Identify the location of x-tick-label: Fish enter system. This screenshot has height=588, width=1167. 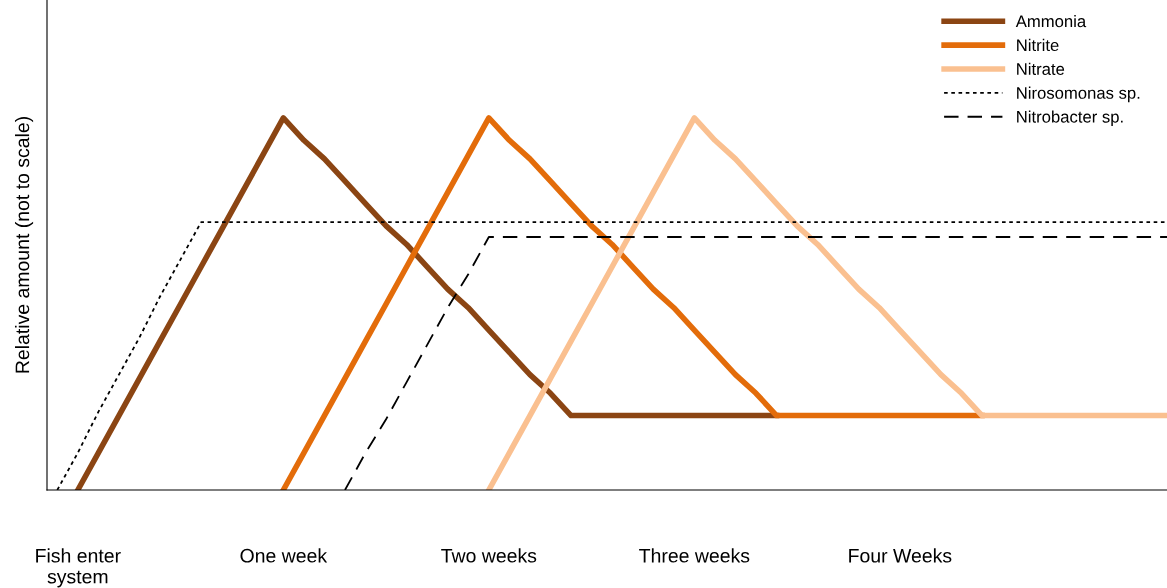
(78, 568).